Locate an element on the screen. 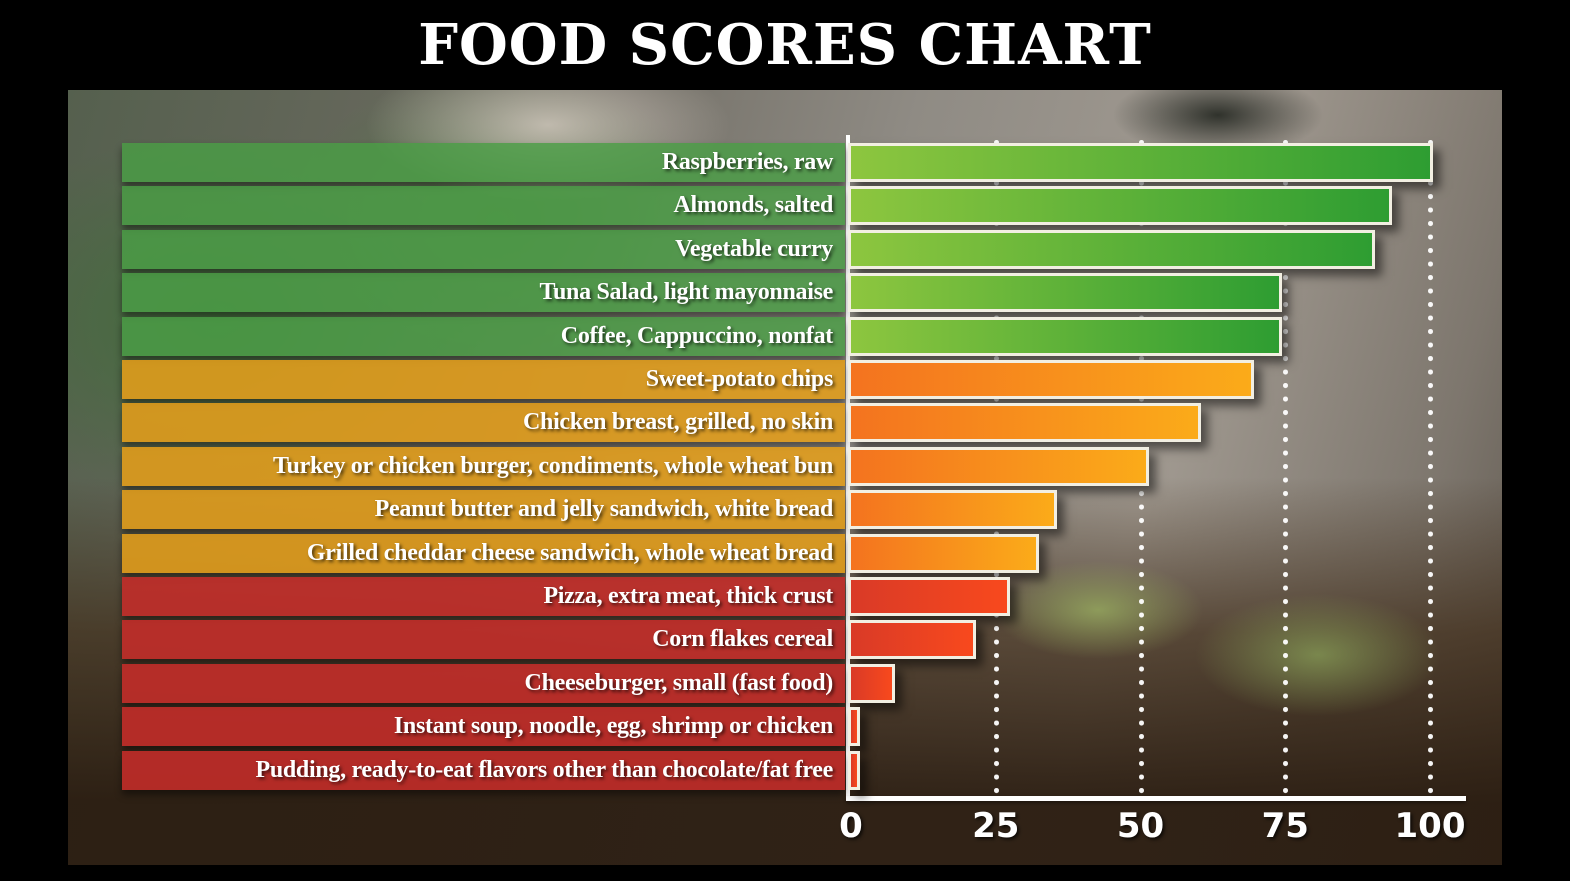 This screenshot has height=881, width=1570. x-tick-25: 25 is located at coordinates (996, 826).